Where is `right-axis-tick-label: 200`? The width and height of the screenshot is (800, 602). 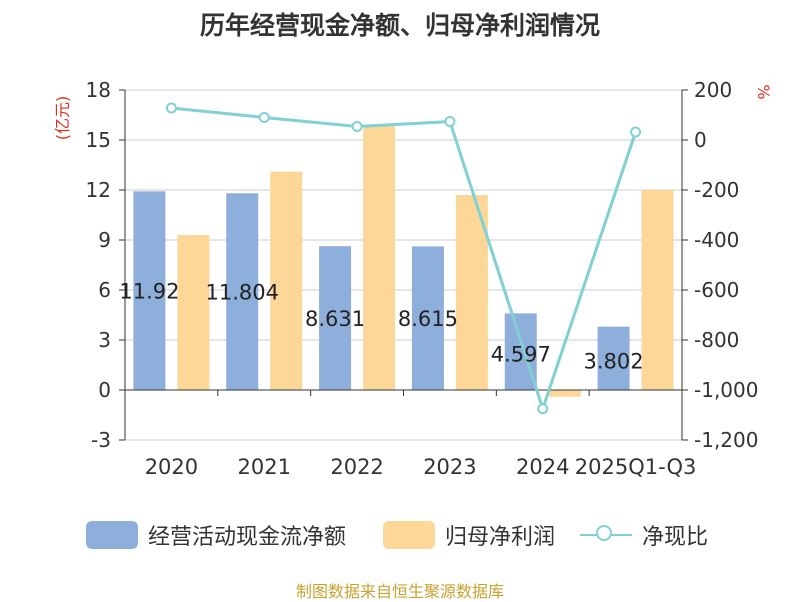 right-axis-tick-label: 200 is located at coordinates (713, 90).